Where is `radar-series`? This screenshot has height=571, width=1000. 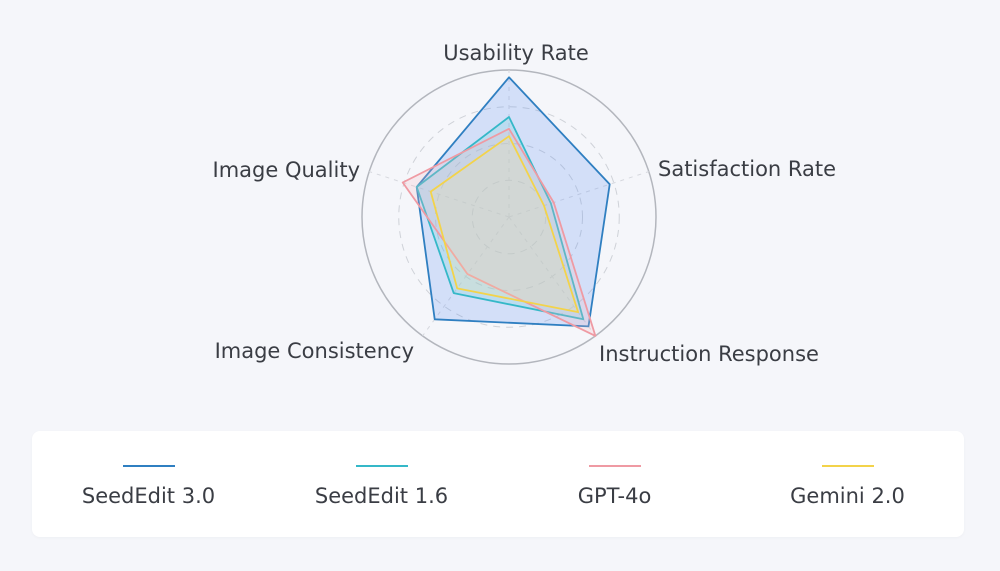 radar-series is located at coordinates (506, 206).